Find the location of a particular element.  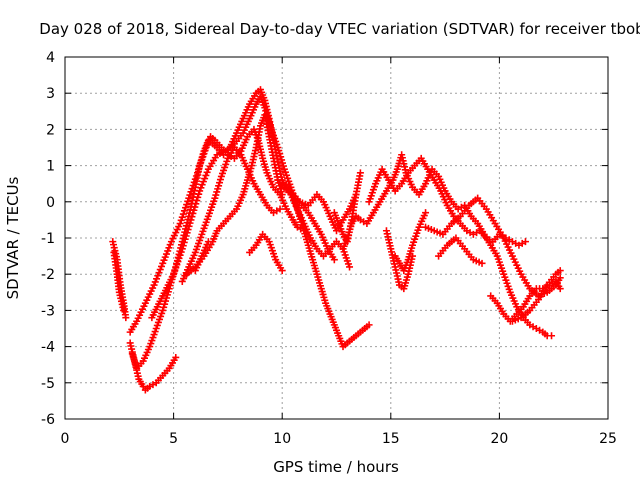

x-tick-label: 15 is located at coordinates (391, 439).